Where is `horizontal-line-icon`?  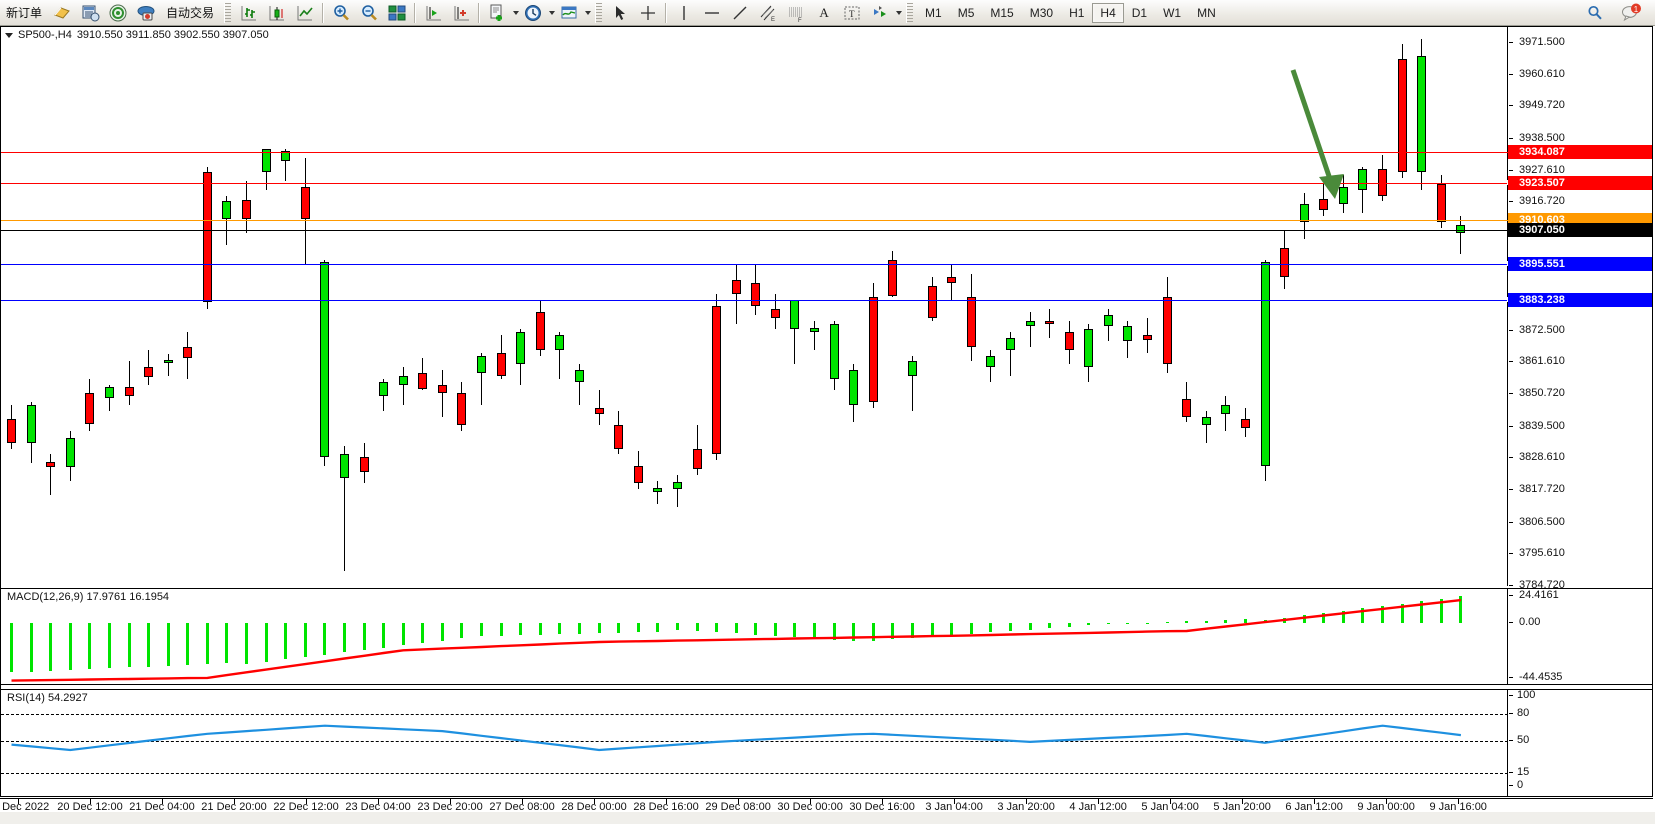
horizontal-line-icon is located at coordinates (712, 13).